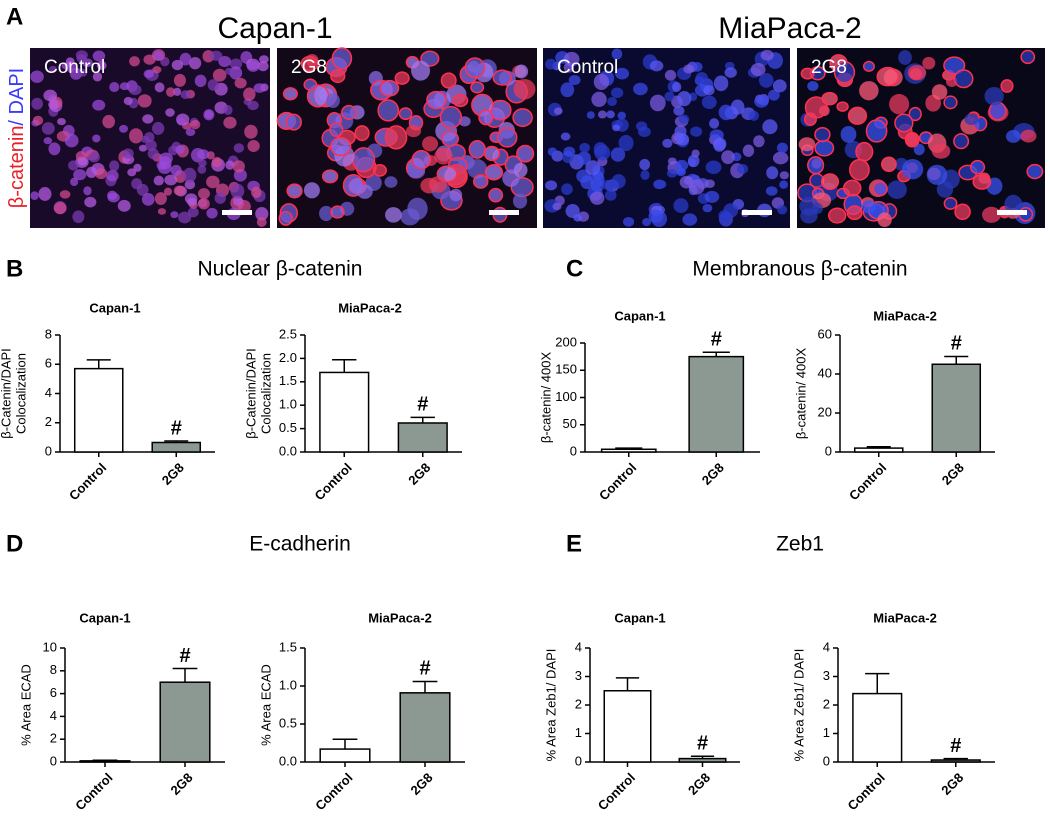 The image size is (1050, 821). Describe the element at coordinates (826, 675) in the screenshot. I see `y-tick-label: 3` at that location.